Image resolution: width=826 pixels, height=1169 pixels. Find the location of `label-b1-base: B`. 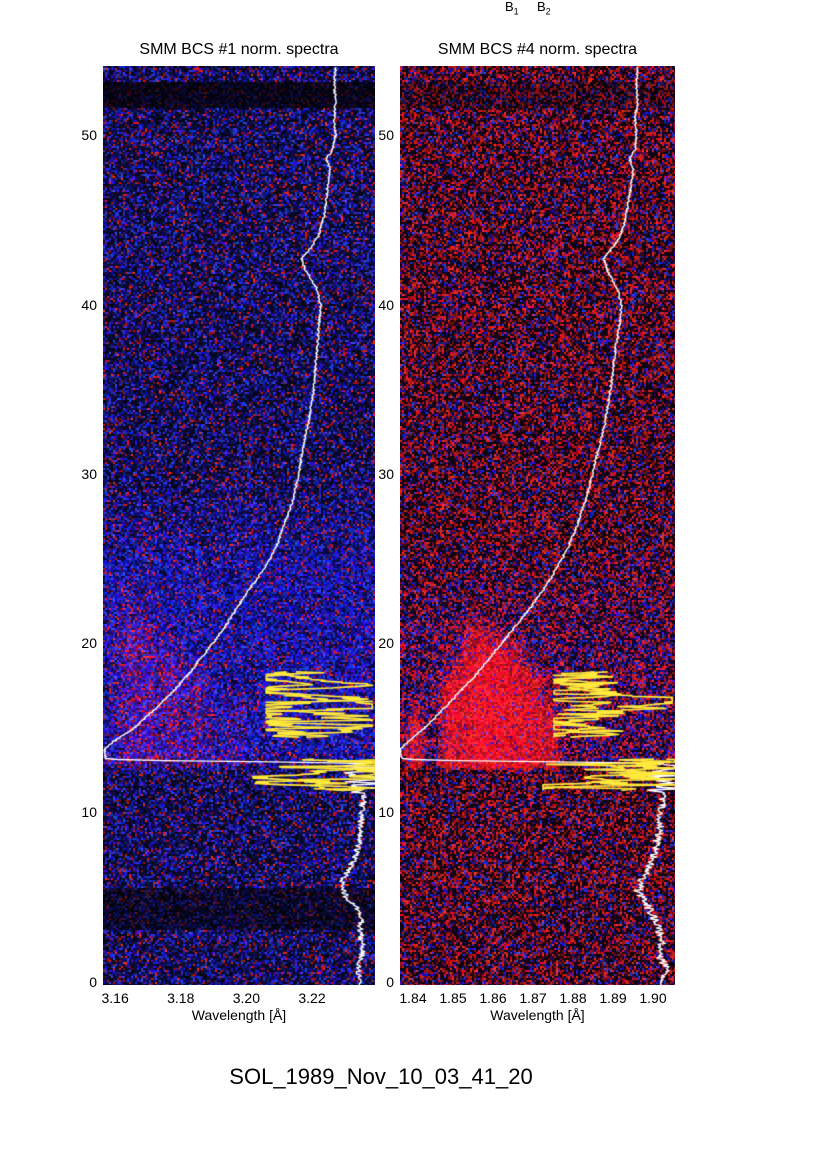

label-b1-base: B is located at coordinates (509, 7).